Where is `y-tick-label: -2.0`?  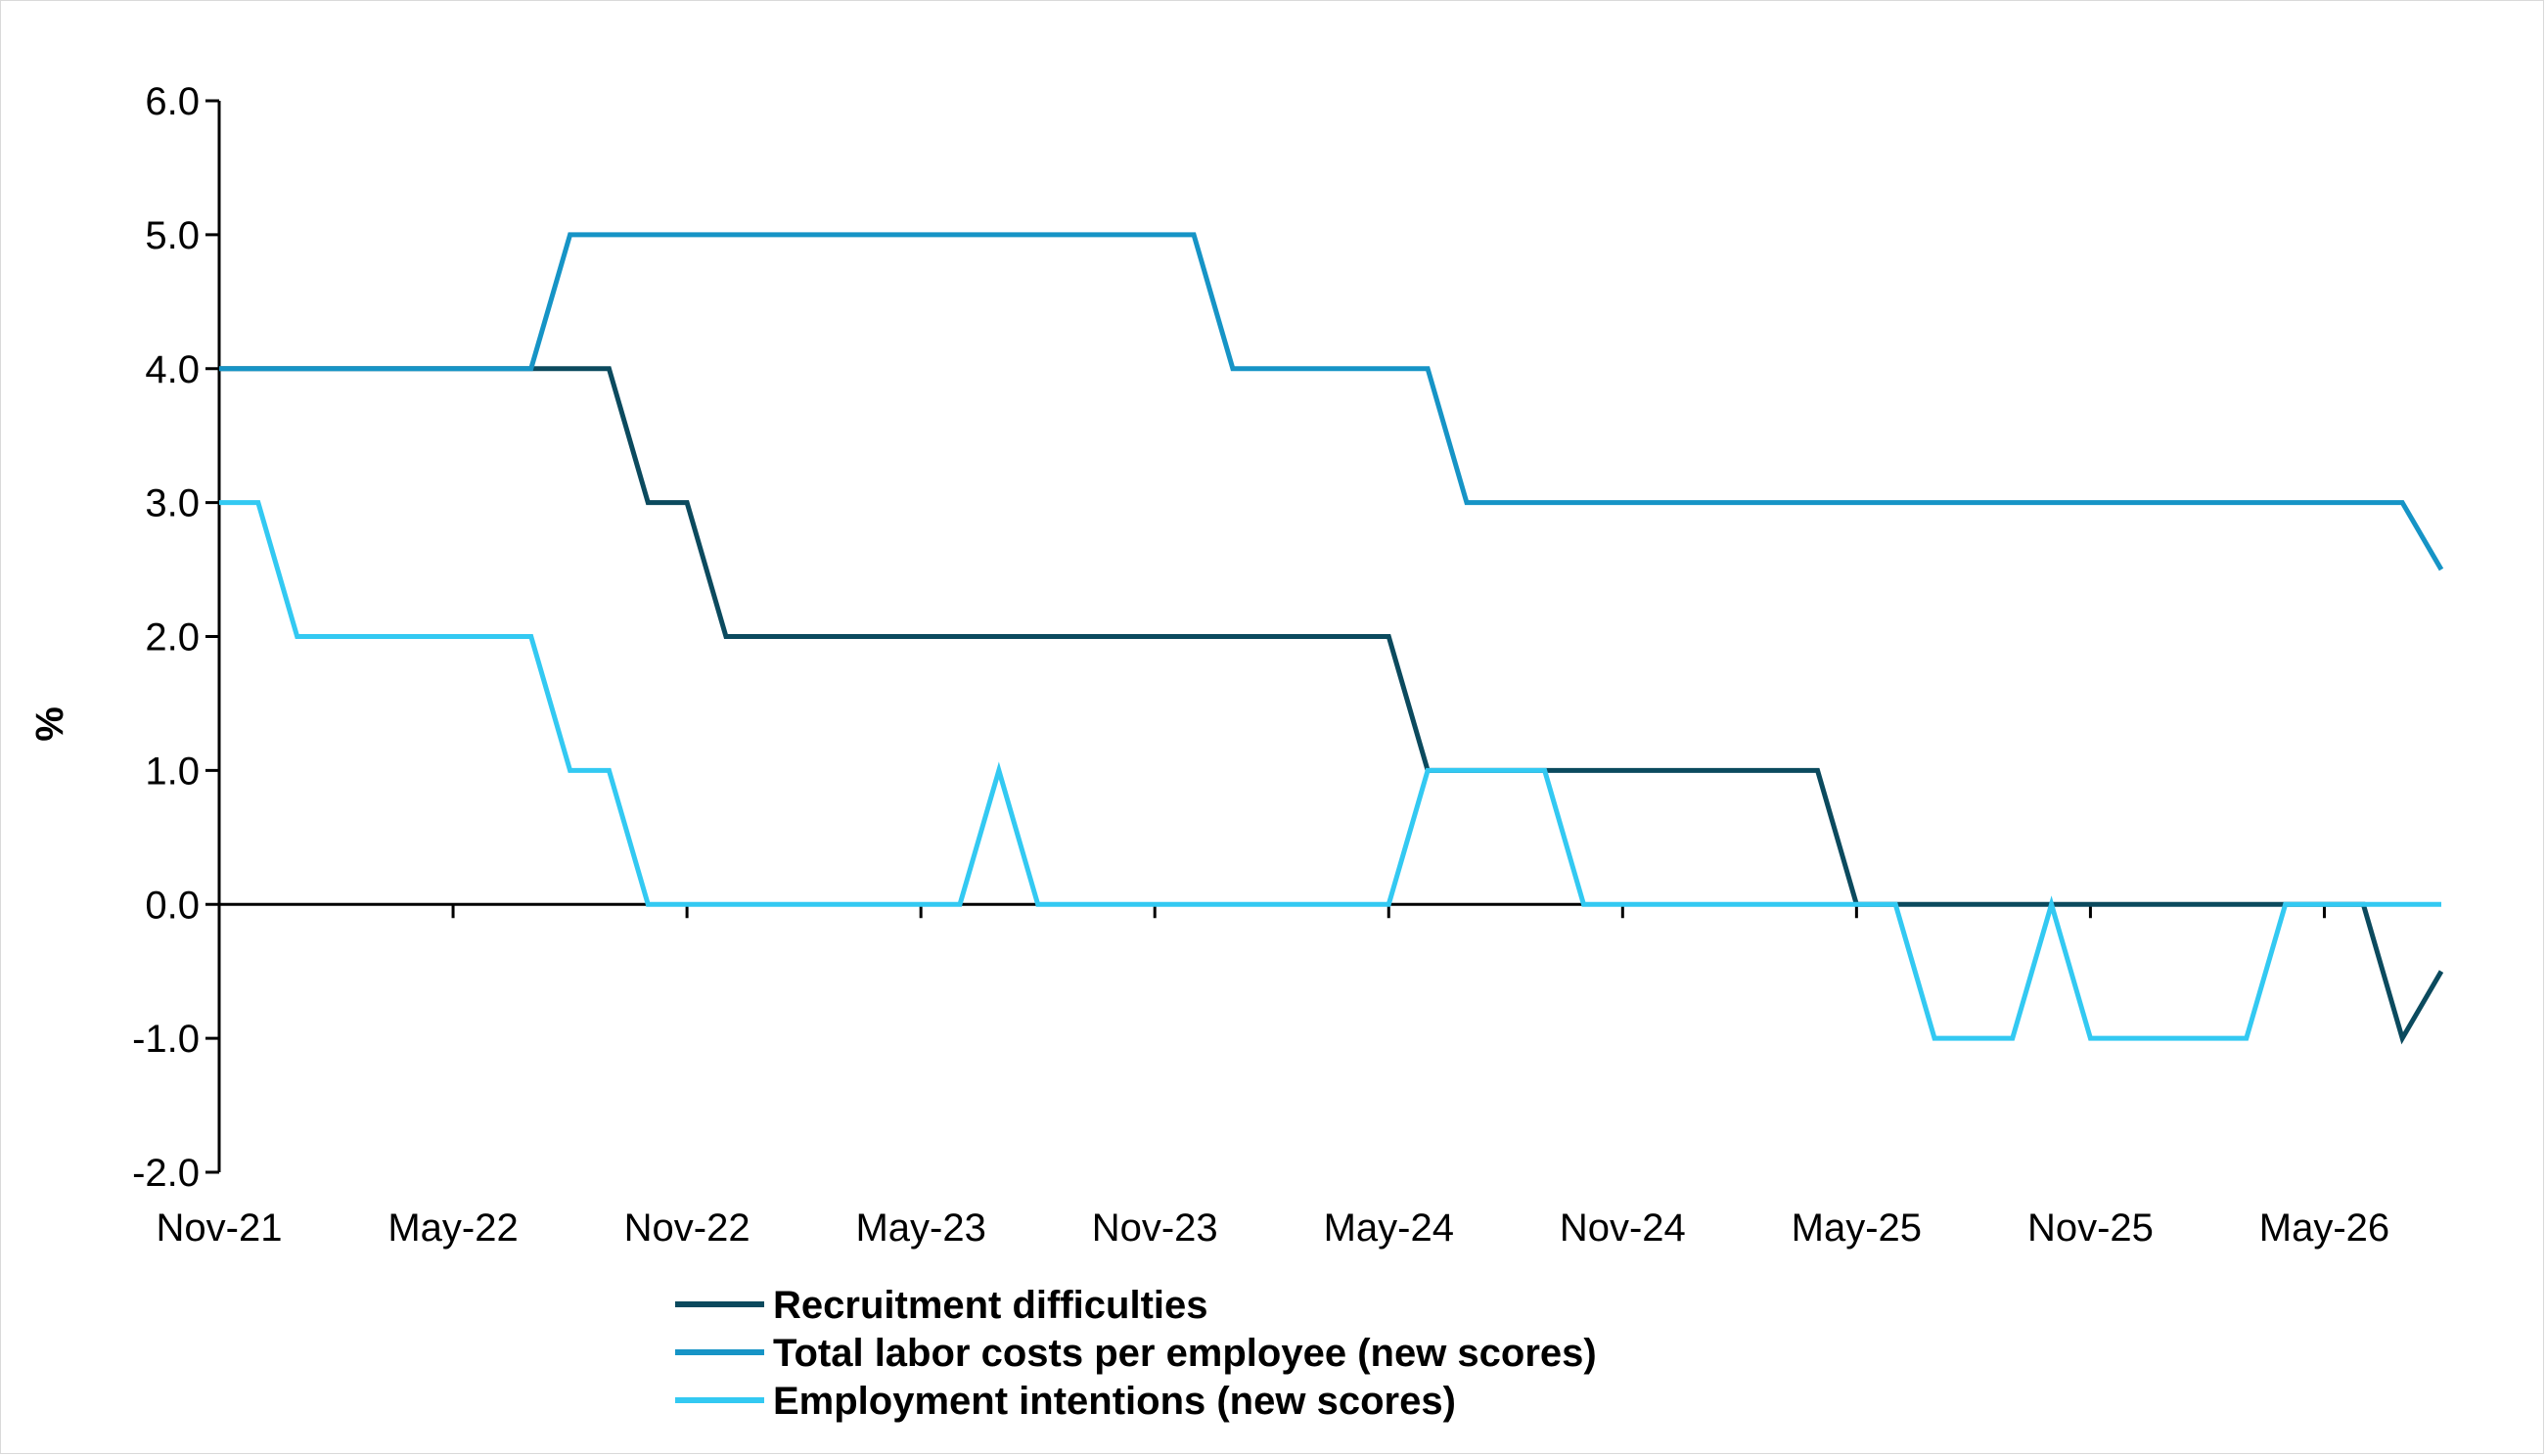
y-tick-label: -2.0 is located at coordinates (166, 1173).